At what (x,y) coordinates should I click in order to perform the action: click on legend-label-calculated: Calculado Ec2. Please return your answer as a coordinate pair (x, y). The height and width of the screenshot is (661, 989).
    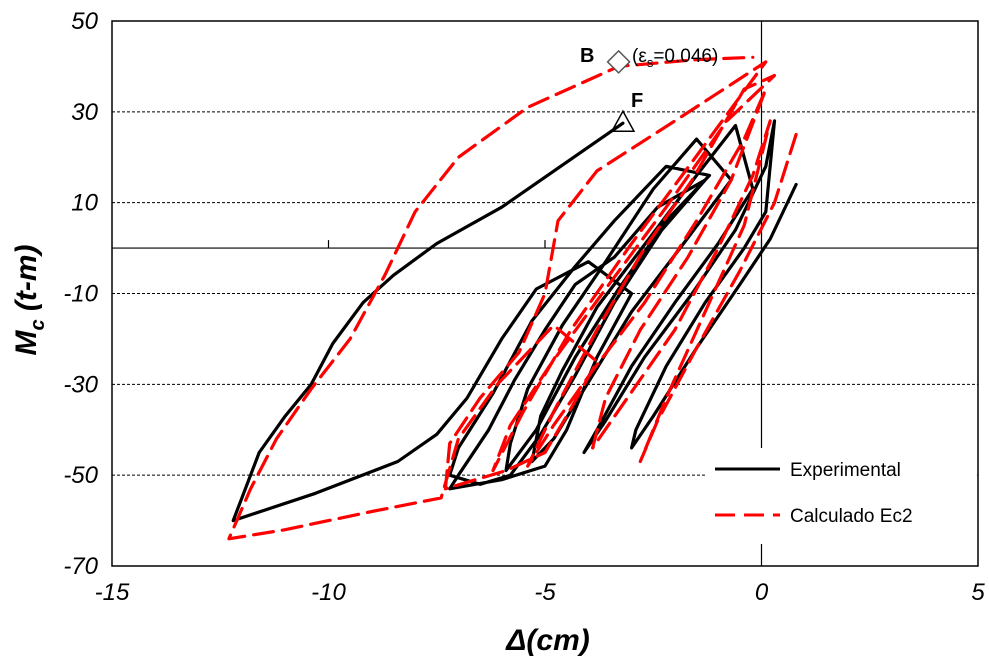
    Looking at the image, I should click on (851, 516).